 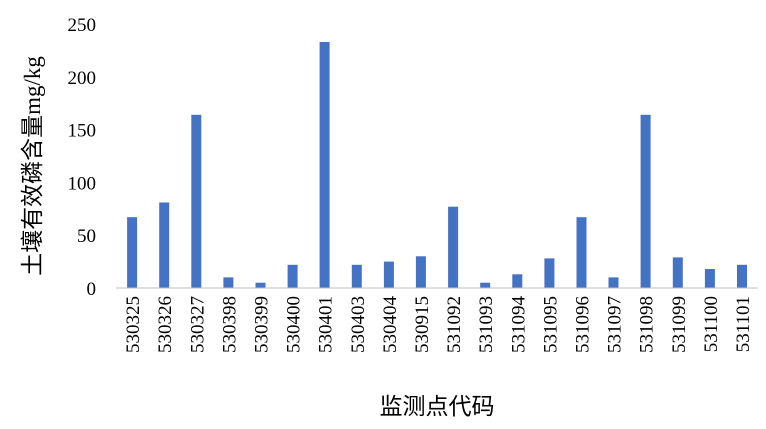 What do you see at coordinates (615, 324) in the screenshot?
I see `x-tick-label: 531097` at bounding box center [615, 324].